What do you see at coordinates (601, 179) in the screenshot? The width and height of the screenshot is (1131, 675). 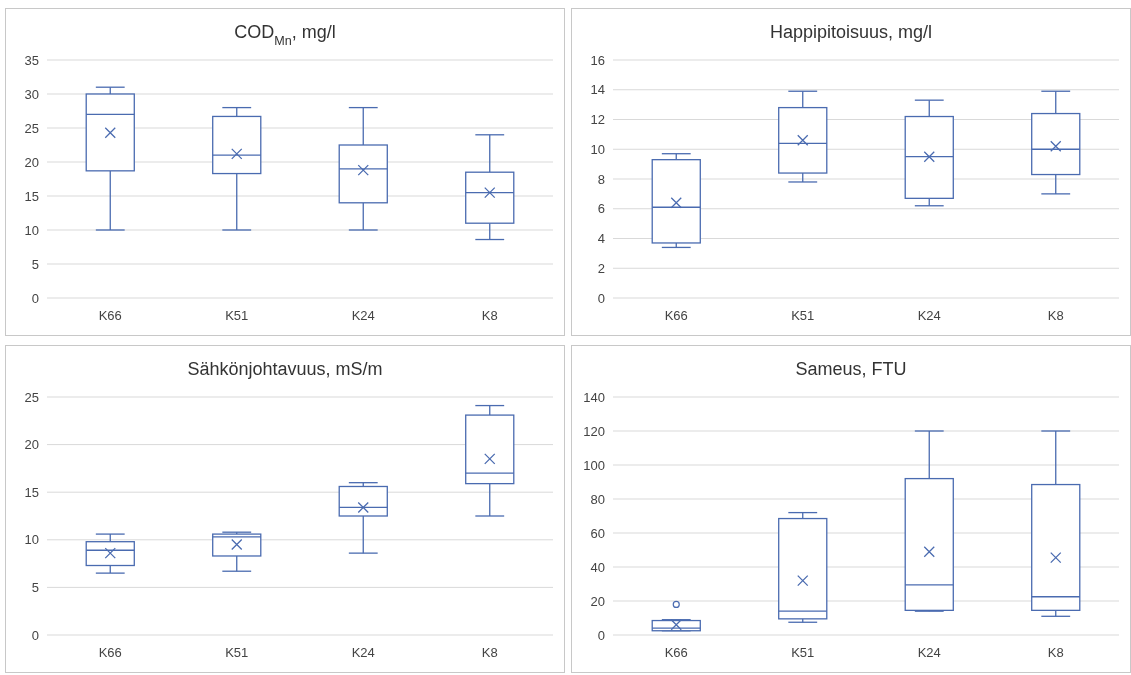 I see `y-tick-label: 8` at bounding box center [601, 179].